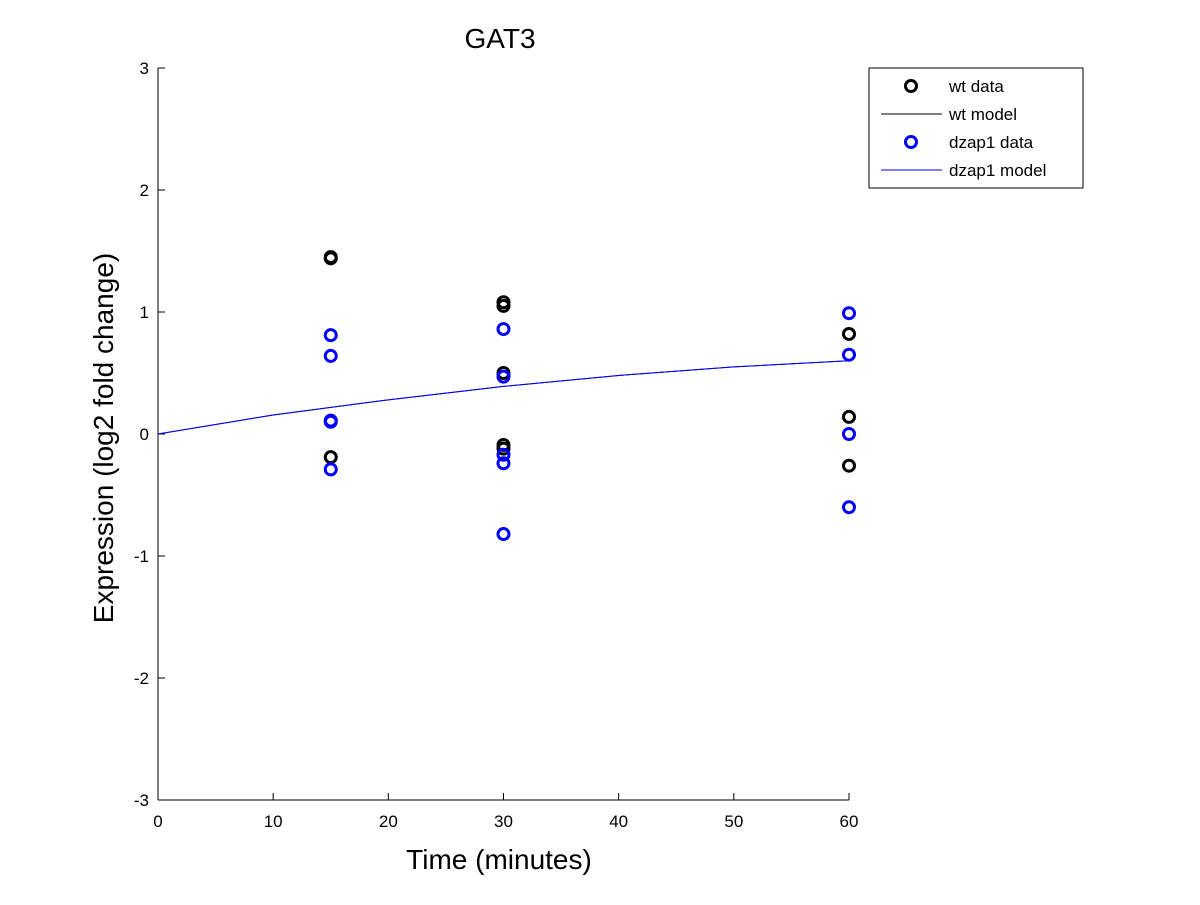 The height and width of the screenshot is (905, 1200). Describe the element at coordinates (982, 114) in the screenshot. I see `legend-label-wt-model: wt model` at that location.